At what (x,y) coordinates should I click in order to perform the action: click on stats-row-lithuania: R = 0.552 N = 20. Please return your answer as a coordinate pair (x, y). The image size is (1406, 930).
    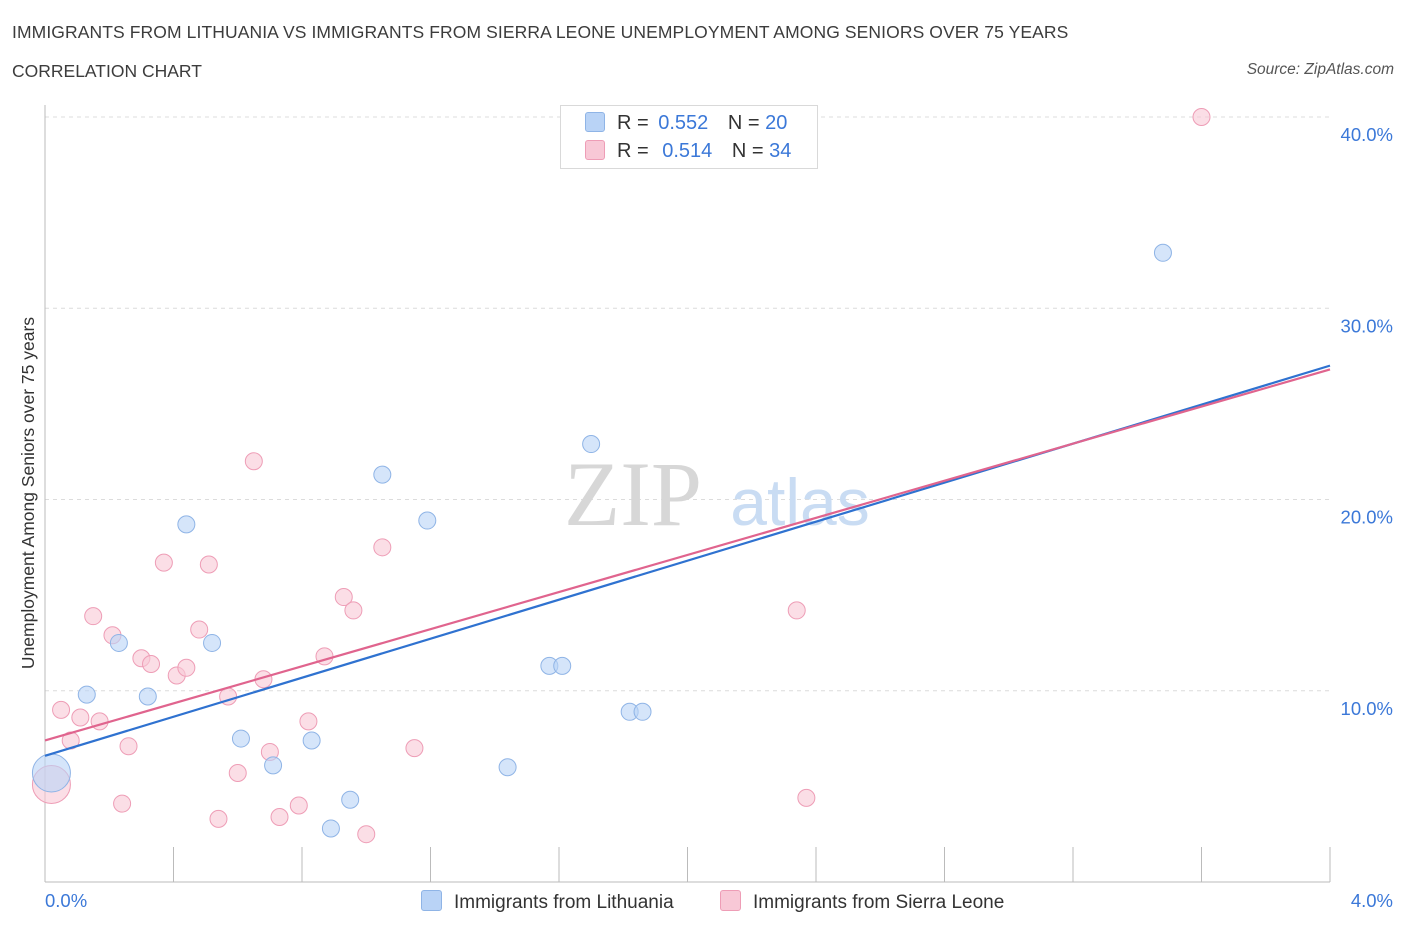
    Looking at the image, I should click on (686, 124).